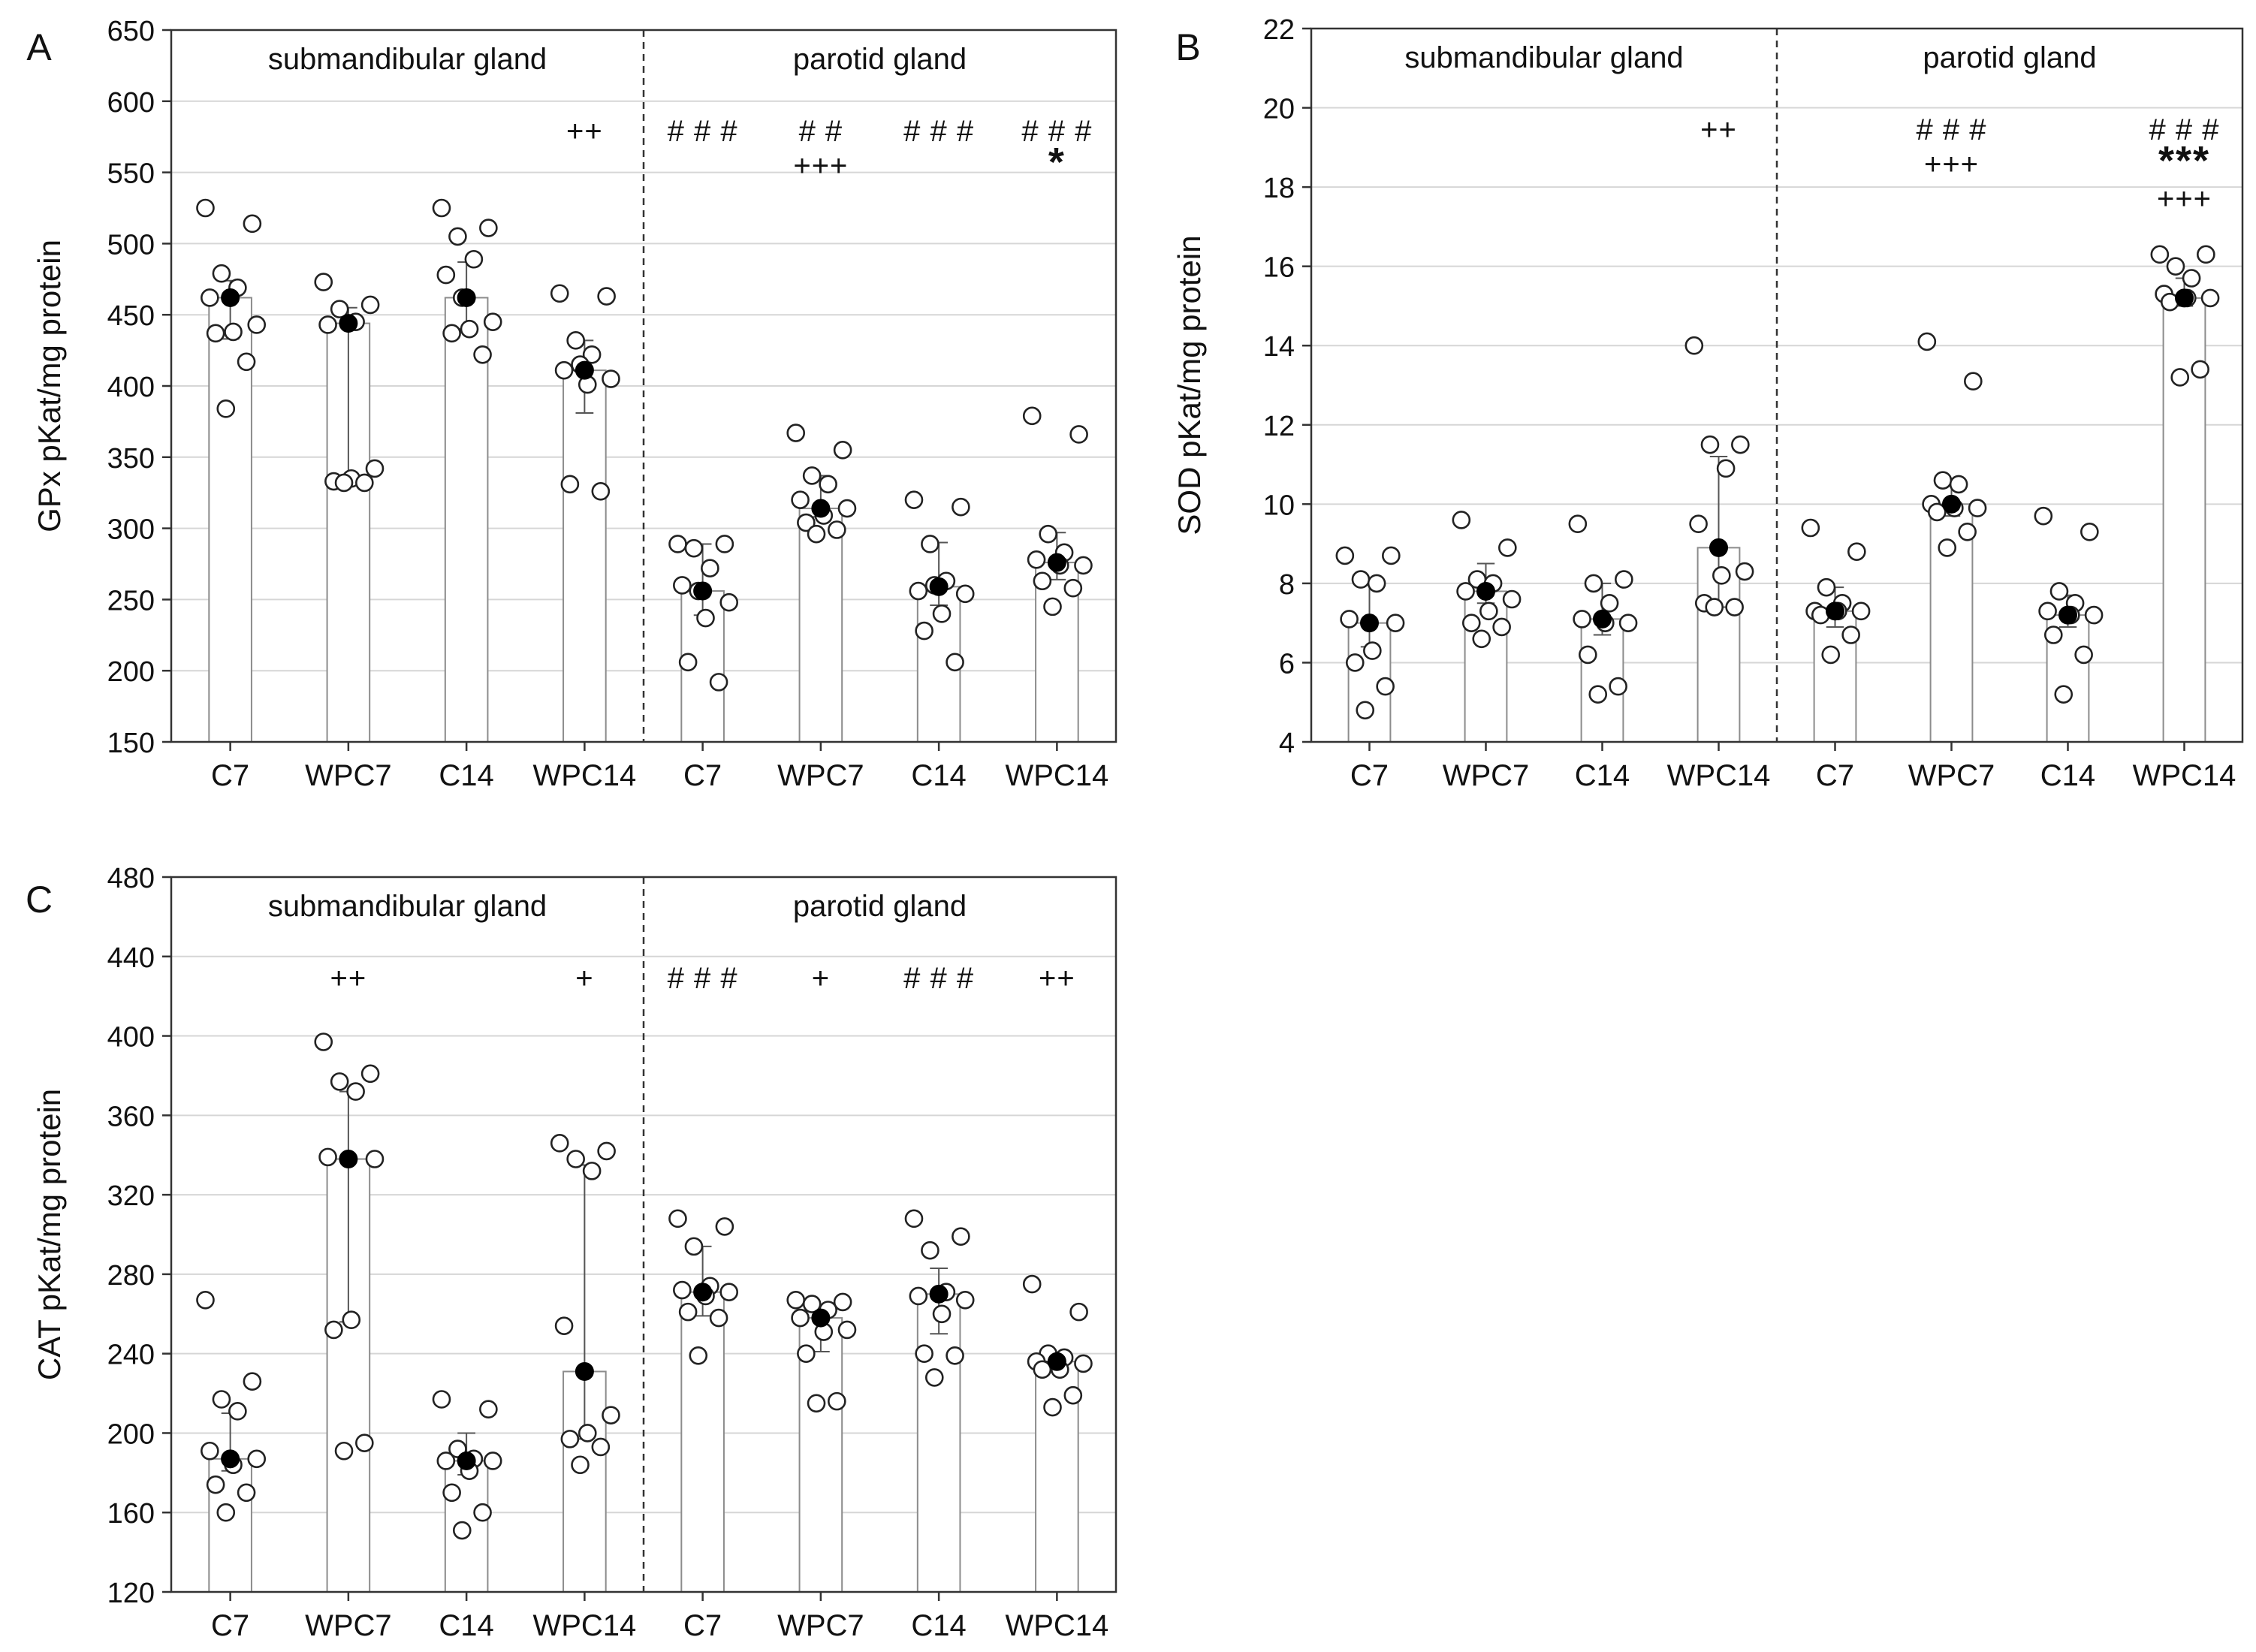  Describe the element at coordinates (1369, 775) in the screenshot. I see `p1-x-tick-label-0: C7` at that location.